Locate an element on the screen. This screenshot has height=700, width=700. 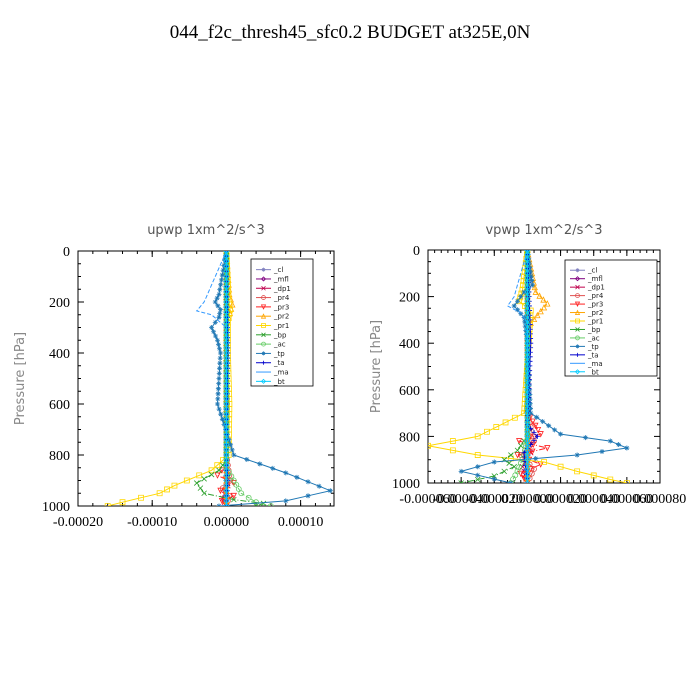
legend-label: _bt is located at coordinates (593, 372).